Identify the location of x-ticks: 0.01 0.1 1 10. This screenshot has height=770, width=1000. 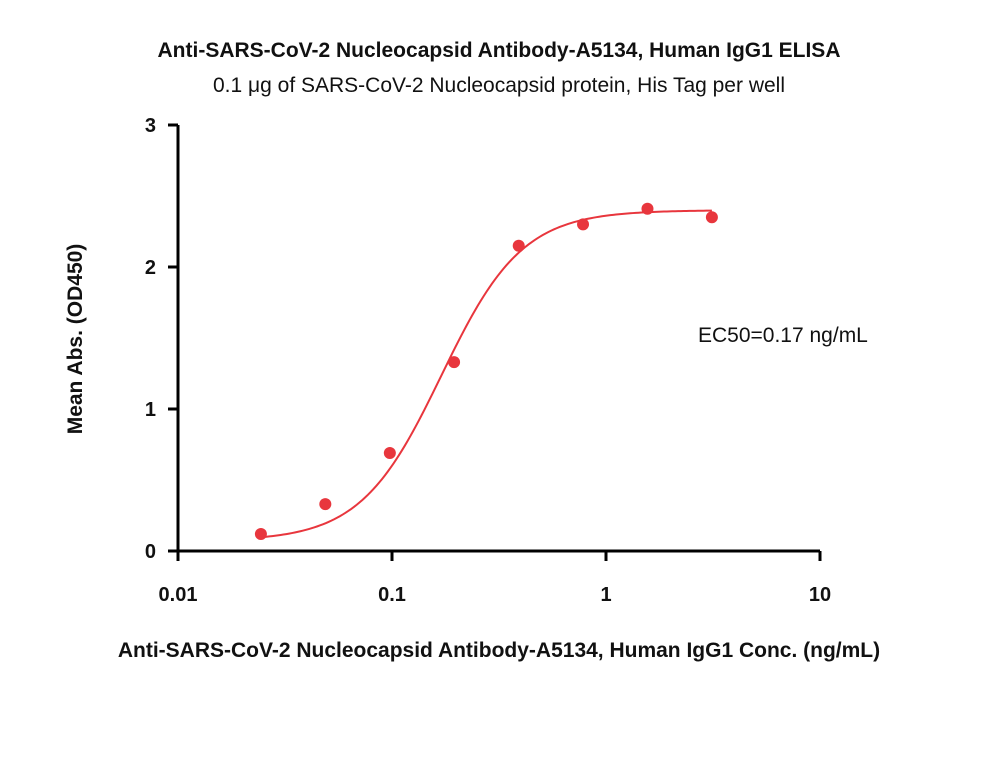
(495, 578).